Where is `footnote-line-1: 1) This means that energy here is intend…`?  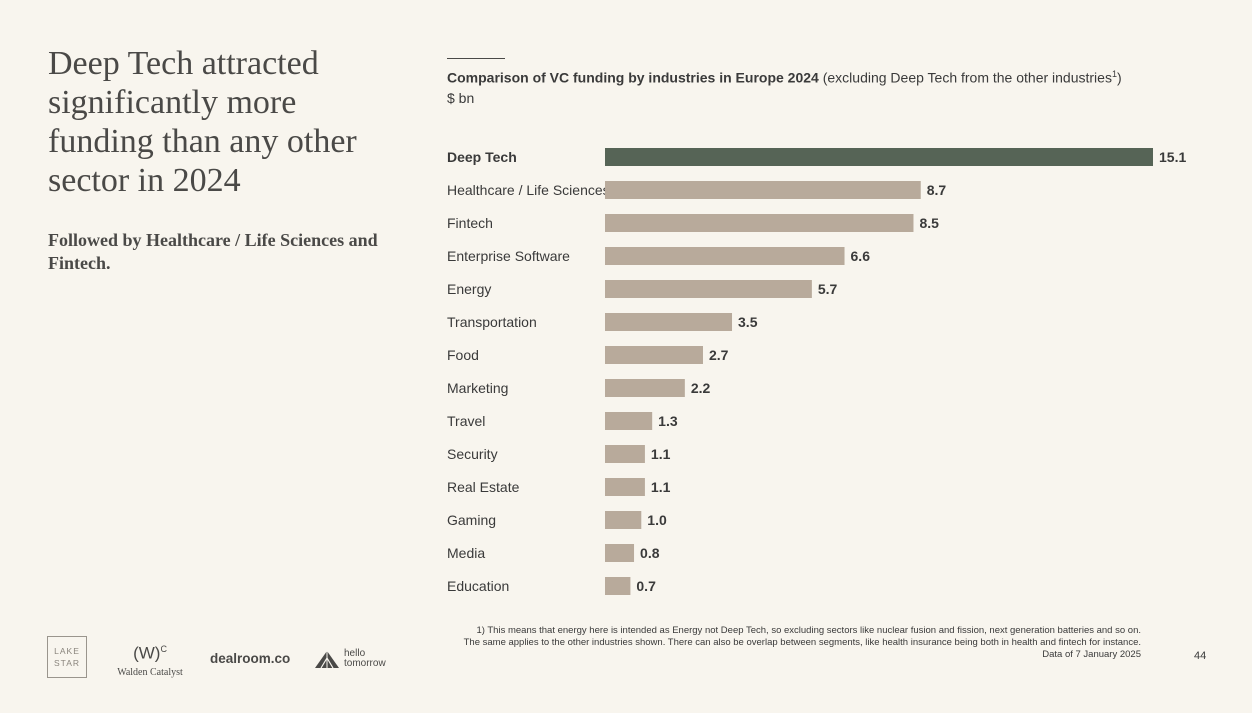
footnote-line-1: 1) This means that energy here is intend… is located at coordinates (808, 630).